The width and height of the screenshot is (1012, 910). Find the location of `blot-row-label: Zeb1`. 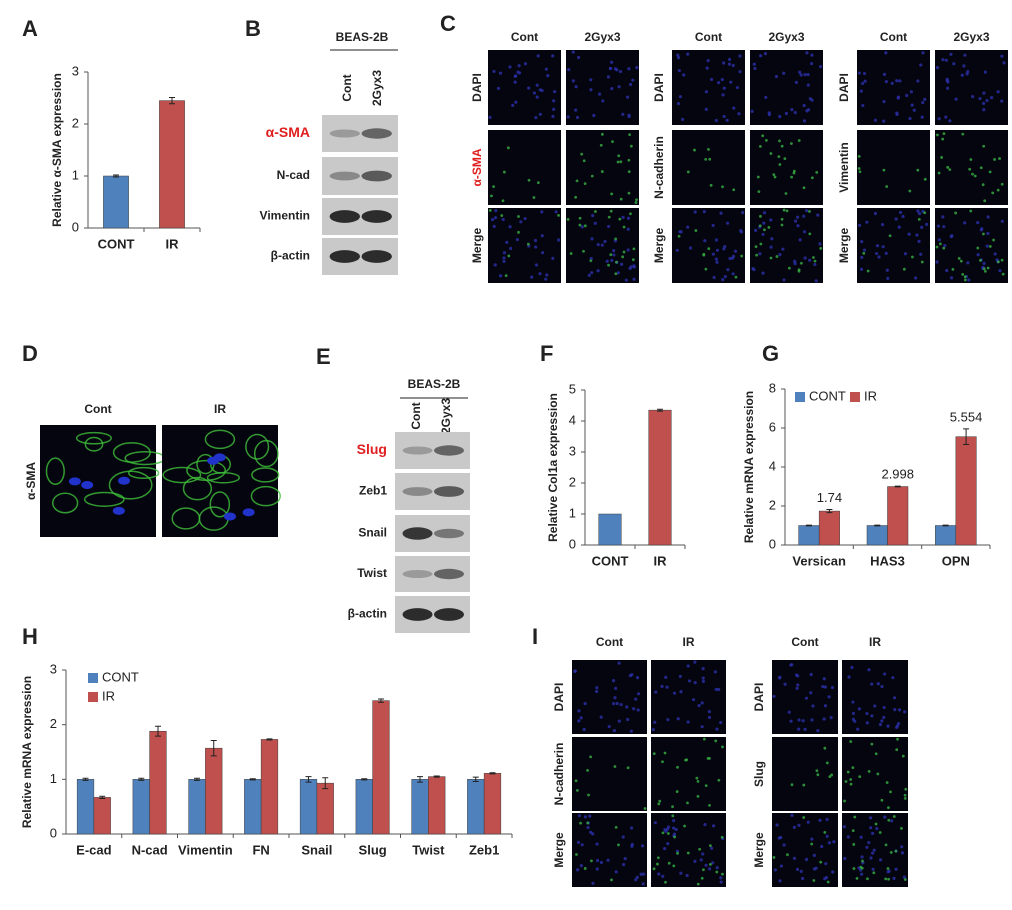

blot-row-label: Zeb1 is located at coordinates (373, 491).